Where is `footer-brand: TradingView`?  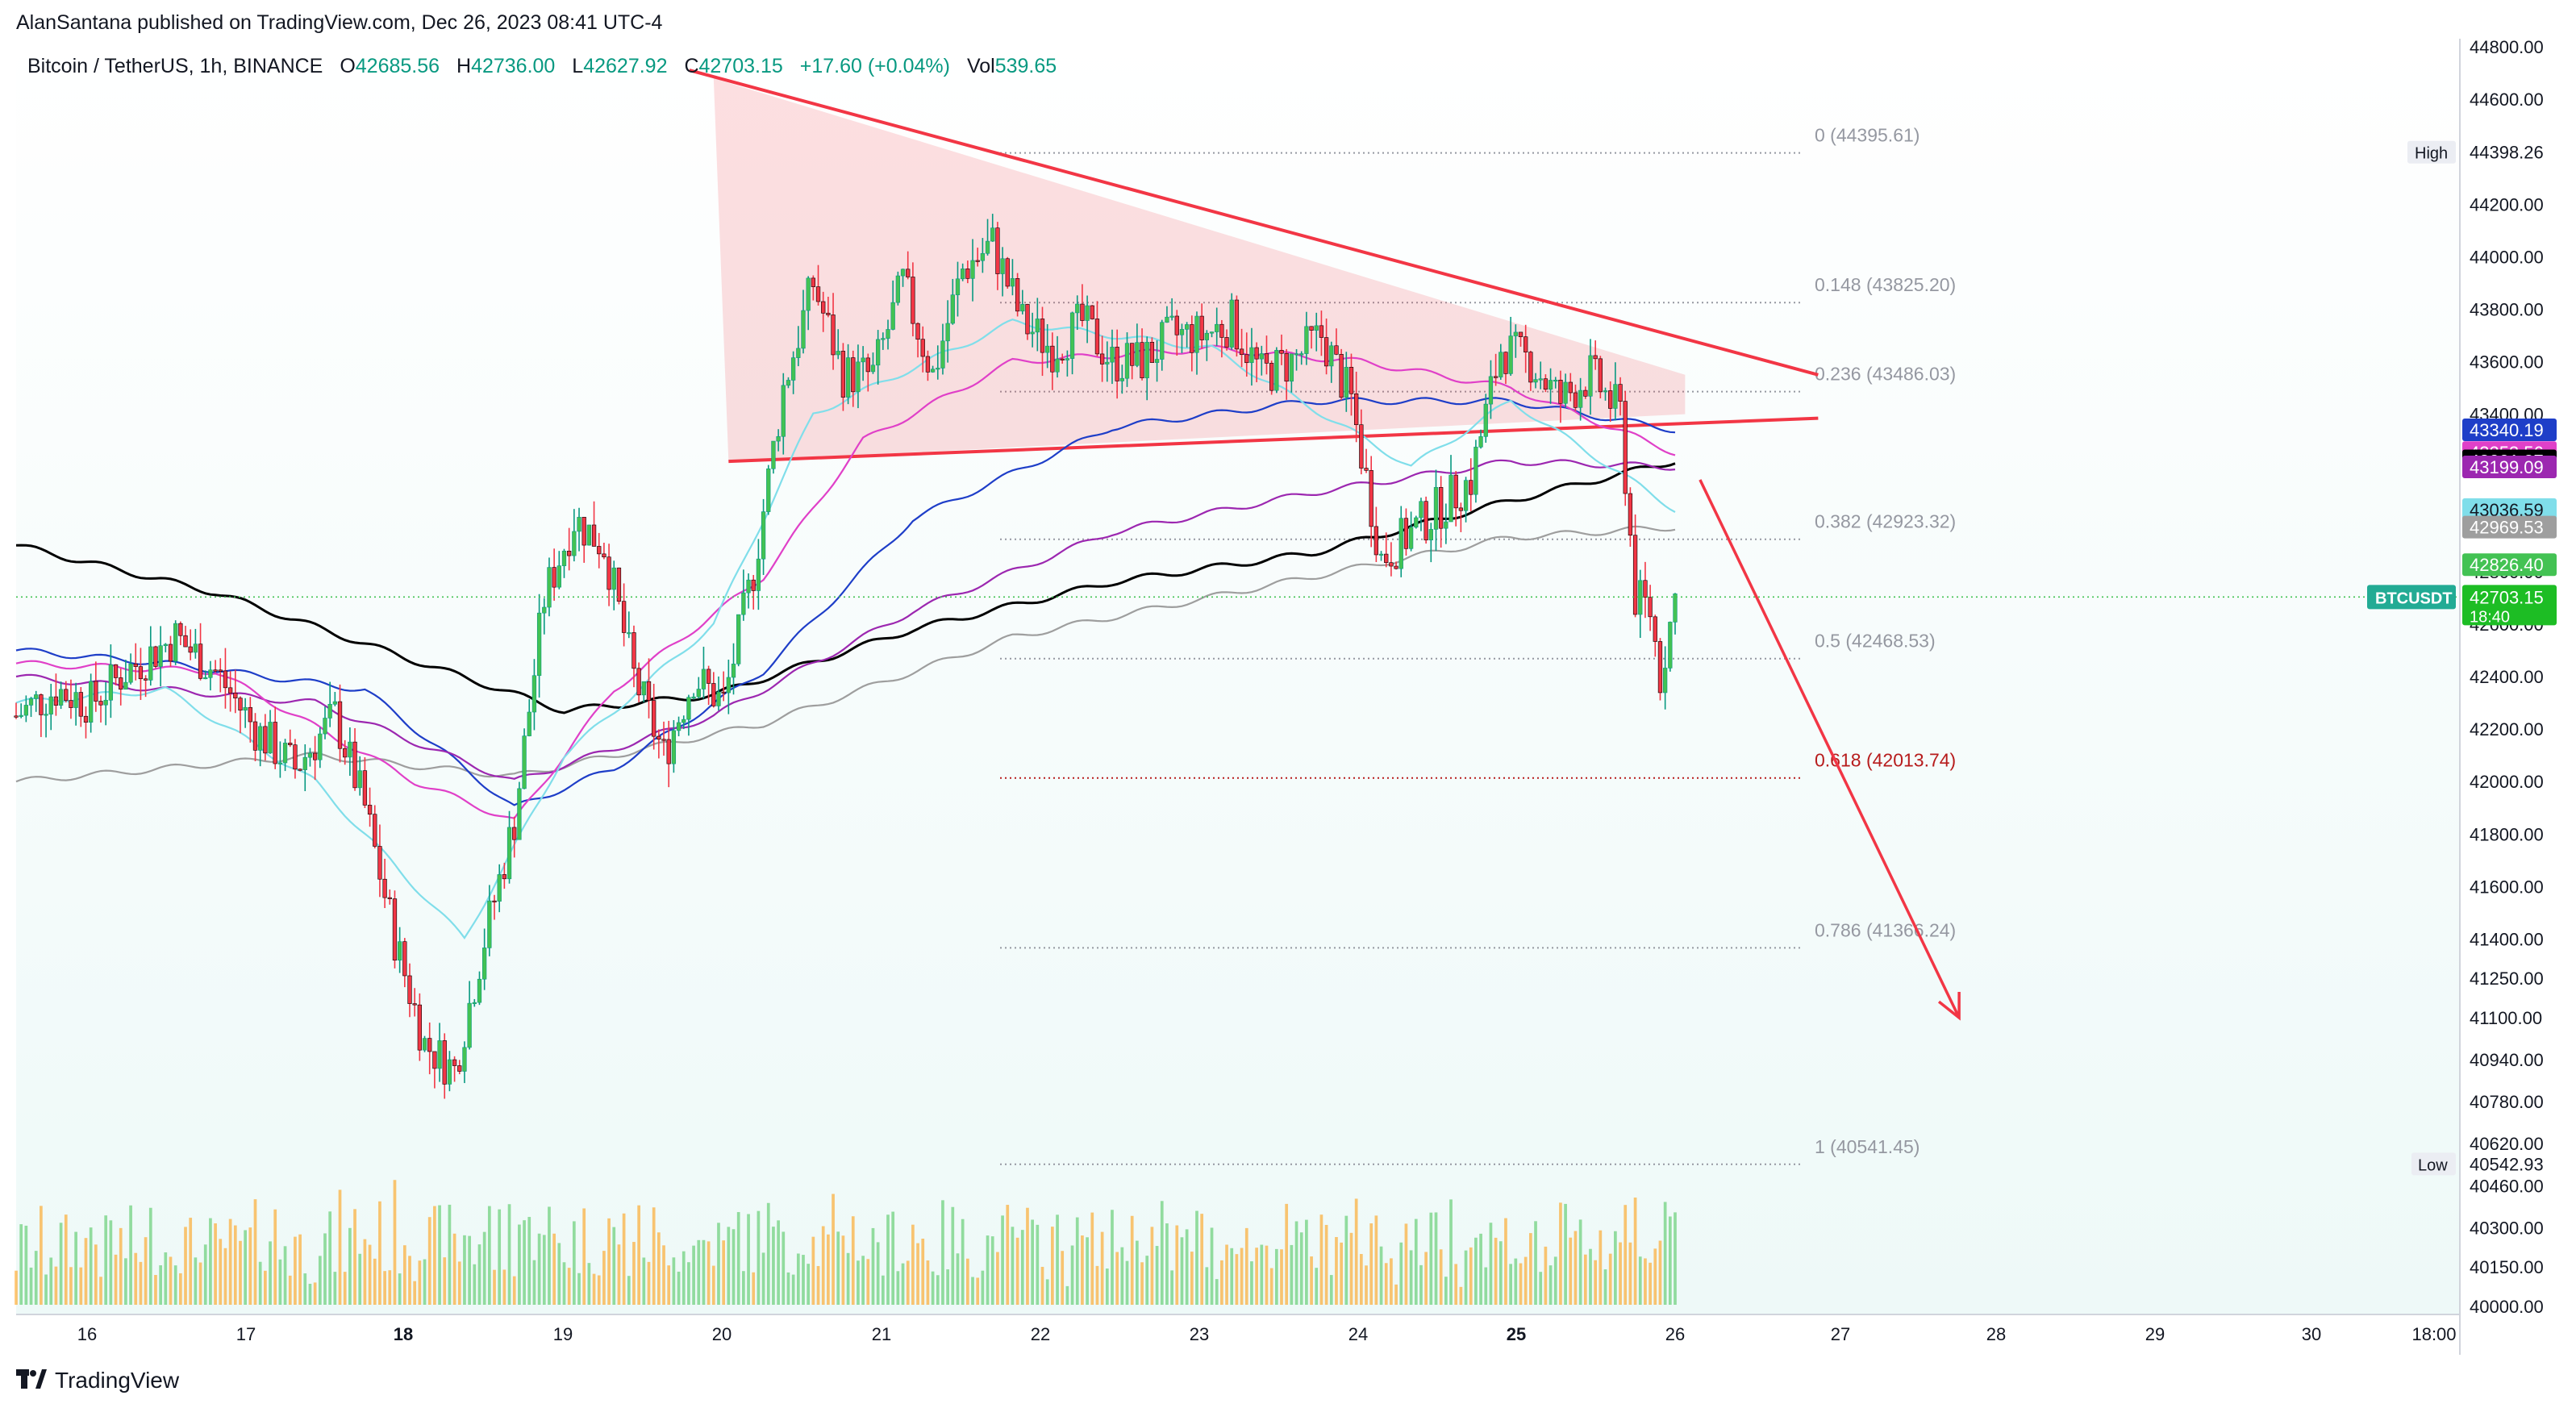
footer-brand: TradingView is located at coordinates (97, 1380).